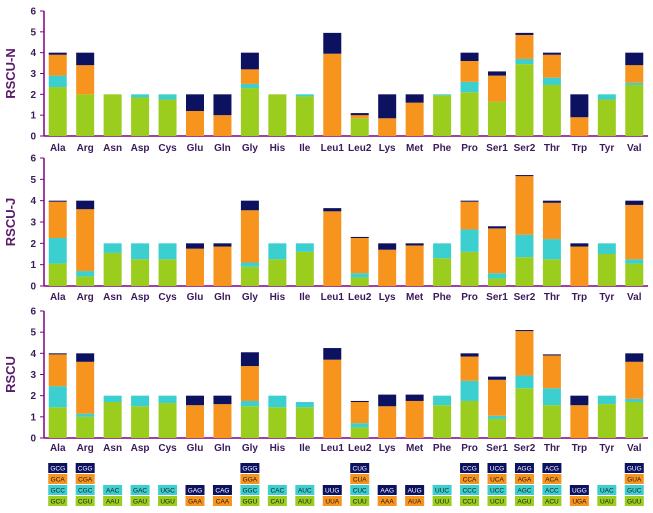  What do you see at coordinates (167, 297) in the screenshot?
I see `category-label: Cys` at bounding box center [167, 297].